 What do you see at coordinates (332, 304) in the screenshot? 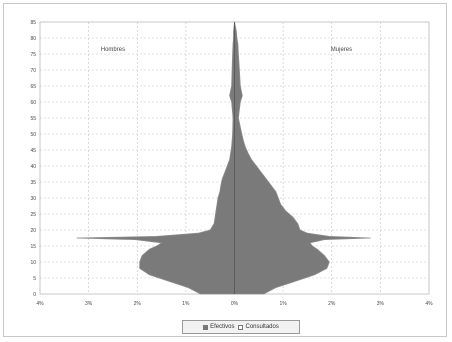
I see `x-tick-label-6: 2%` at bounding box center [332, 304].